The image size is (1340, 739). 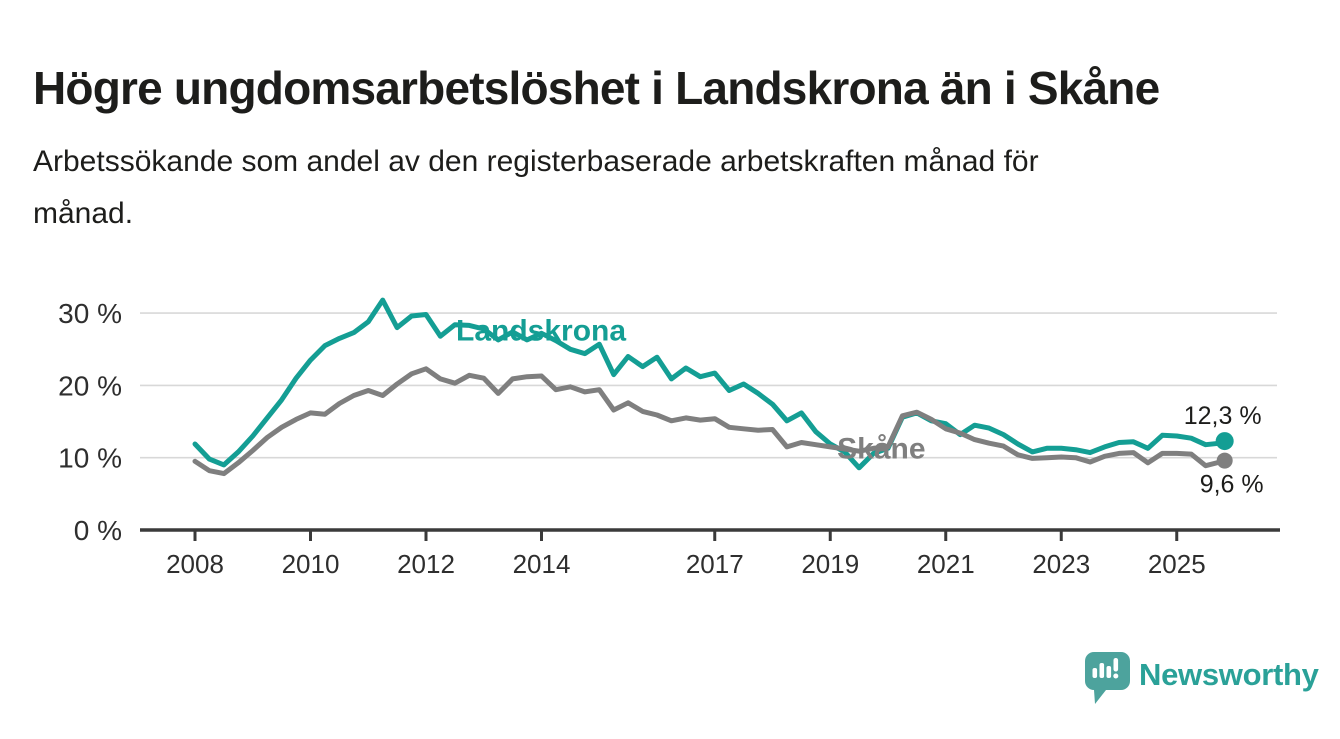 I want to click on logo-bar-small, so click(x=1095, y=673).